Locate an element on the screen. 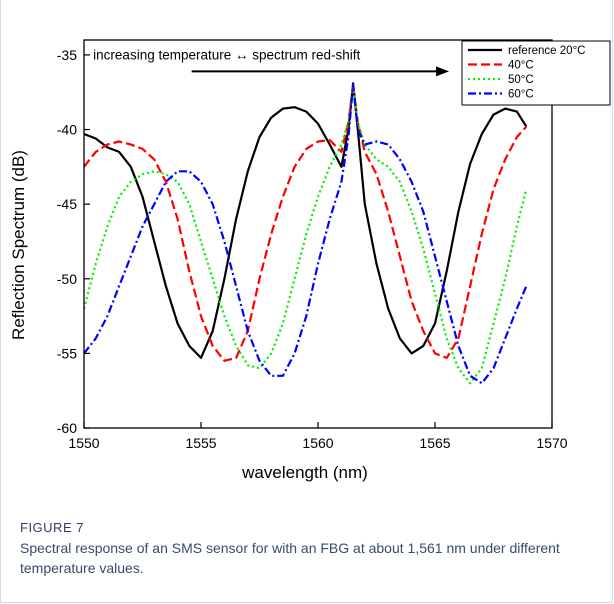 This screenshot has height=604, width=614. legend-label: 60°C is located at coordinates (521, 95).